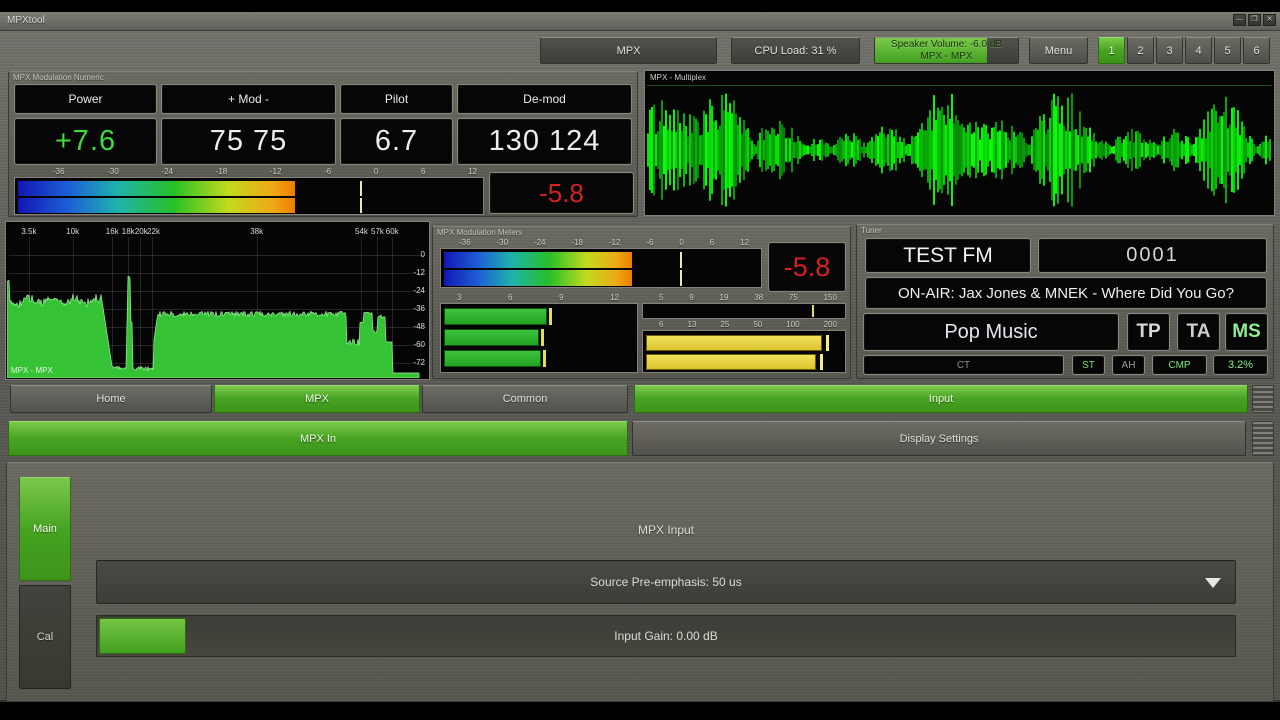 The height and width of the screenshot is (720, 1280). What do you see at coordinates (58, 77) in the screenshot?
I see `numeric-panel-title: MPX Modulation Numeric` at bounding box center [58, 77].